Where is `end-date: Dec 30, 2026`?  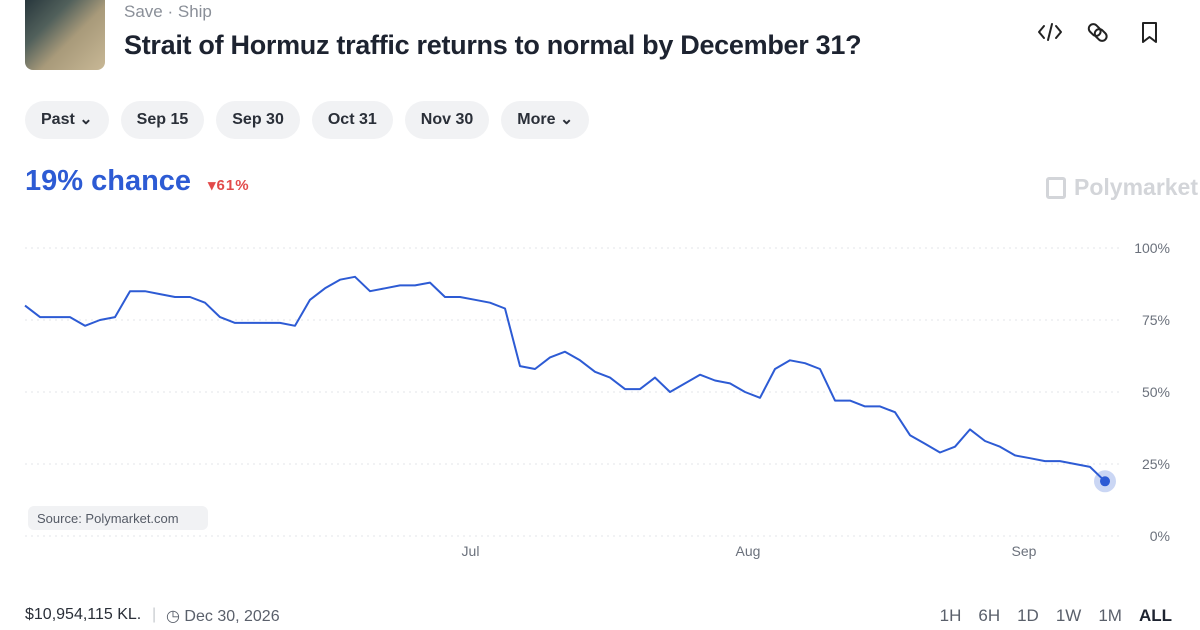
end-date: Dec 30, 2026 is located at coordinates (232, 616).